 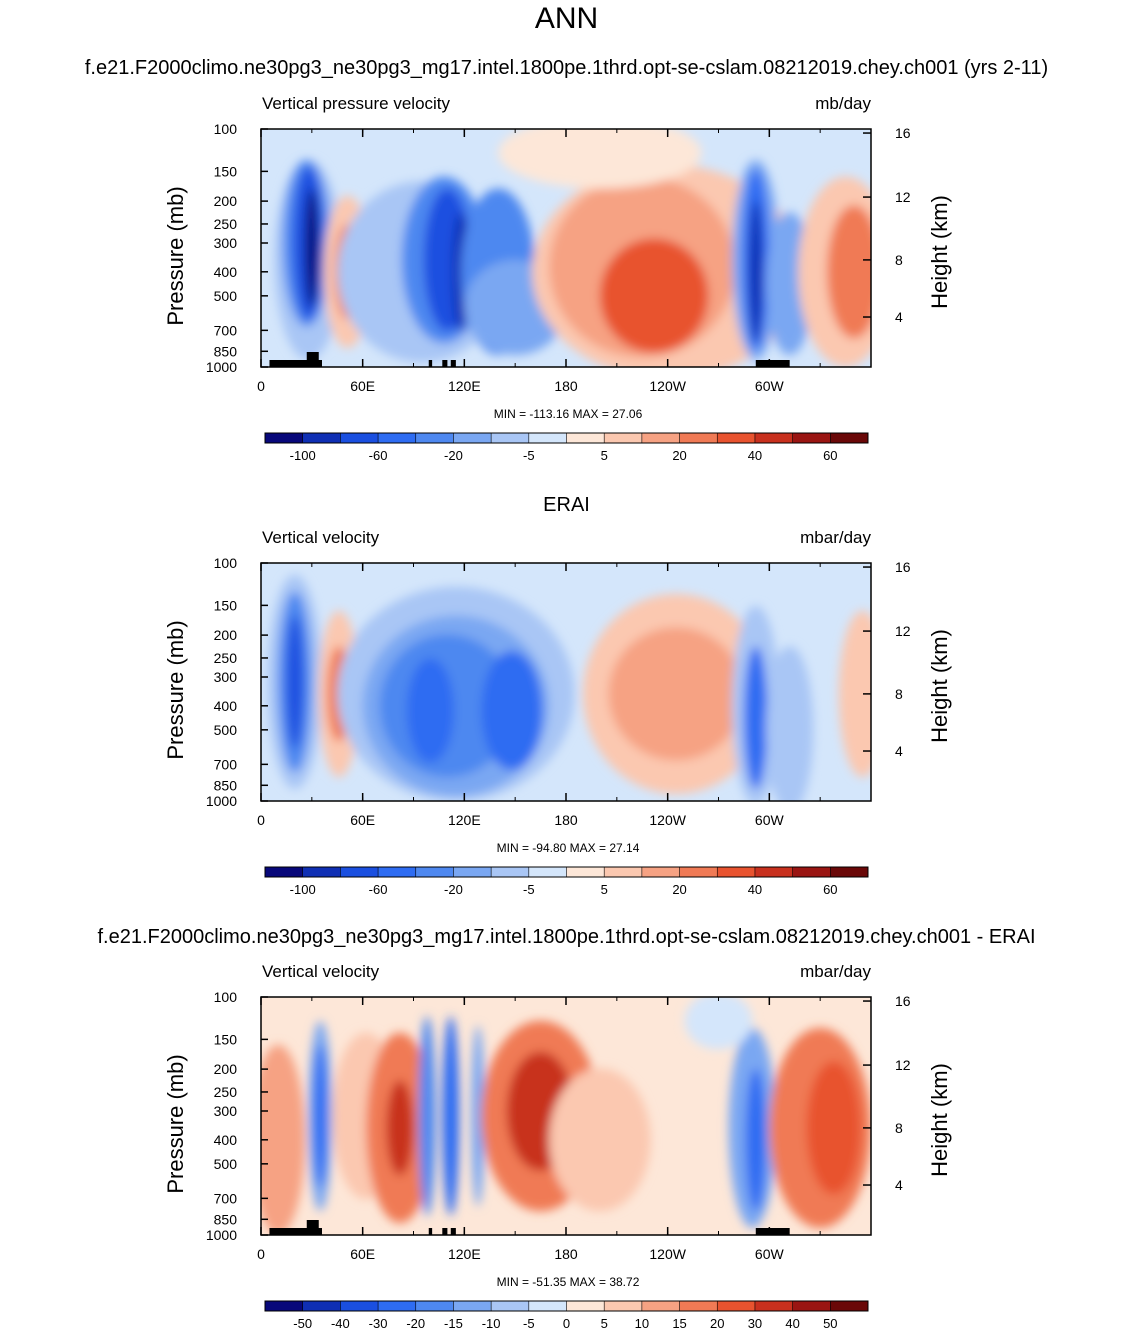 I want to click on y-tick-label: 500, so click(x=226, y=1164).